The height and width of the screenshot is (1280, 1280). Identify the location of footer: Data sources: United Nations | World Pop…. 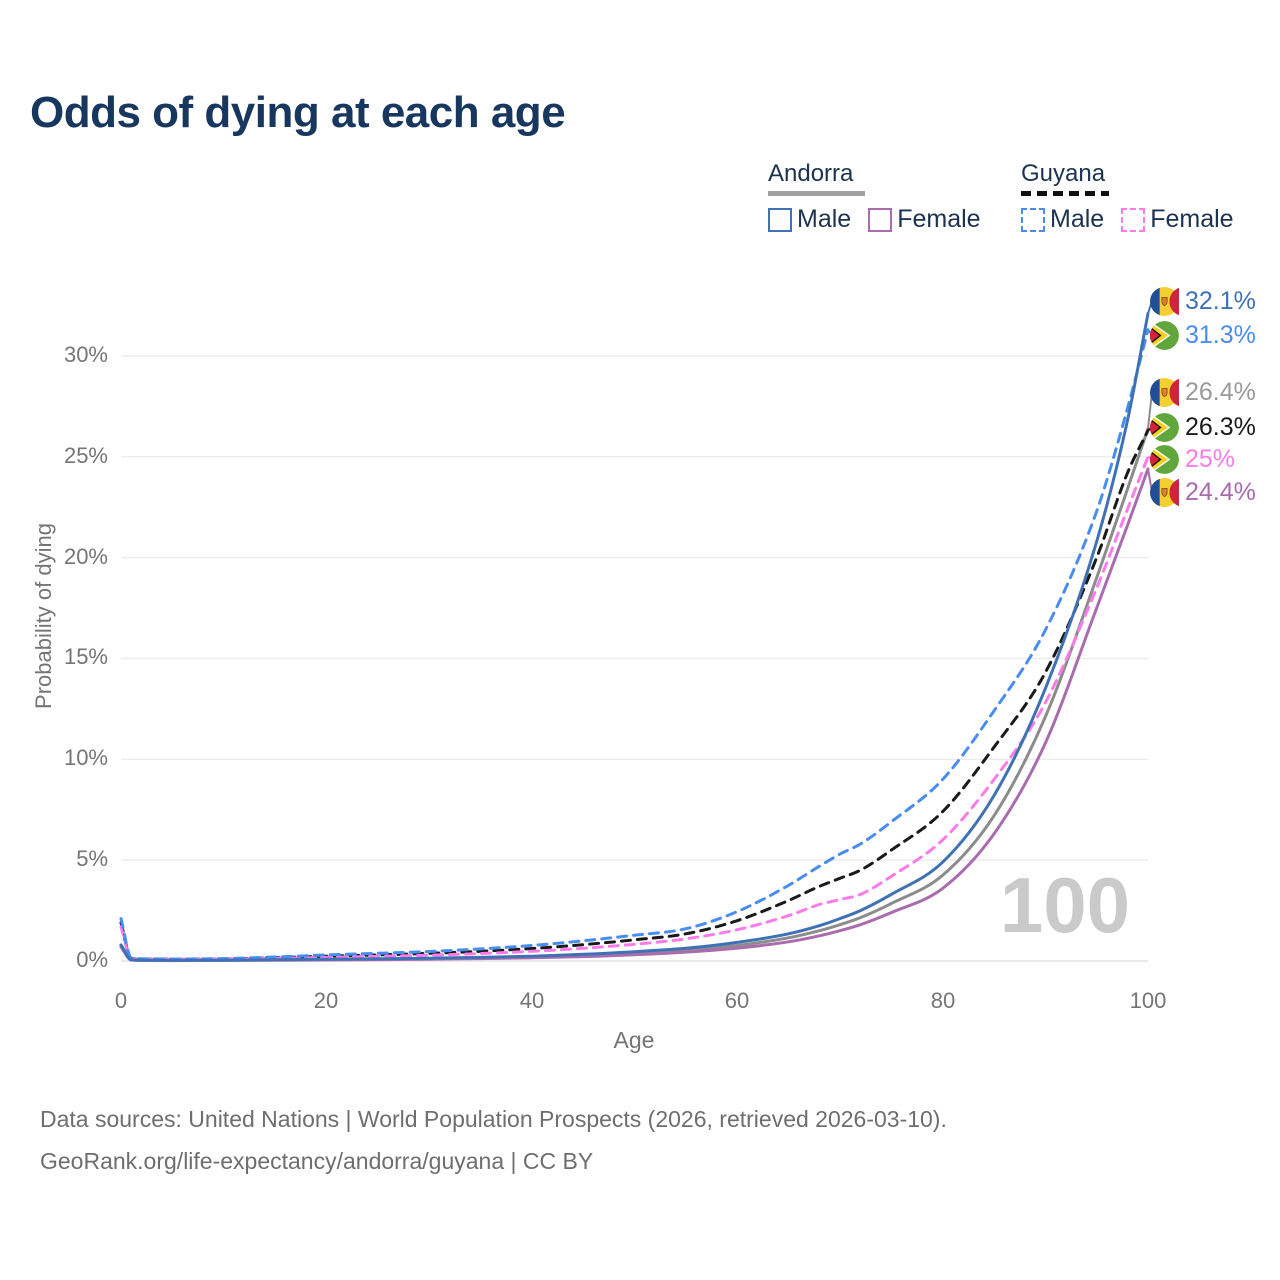
(493, 1140).